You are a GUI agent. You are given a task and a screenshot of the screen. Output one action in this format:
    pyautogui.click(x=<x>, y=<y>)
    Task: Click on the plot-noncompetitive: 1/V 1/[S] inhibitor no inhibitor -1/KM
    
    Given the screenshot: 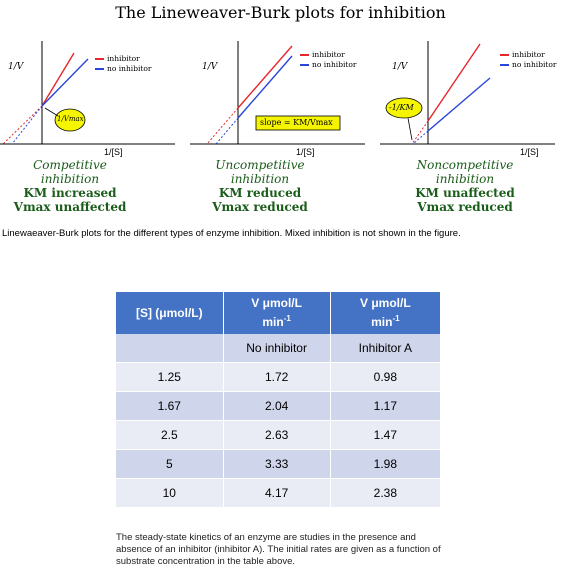 What is the action you would take?
    pyautogui.click(x=470, y=96)
    